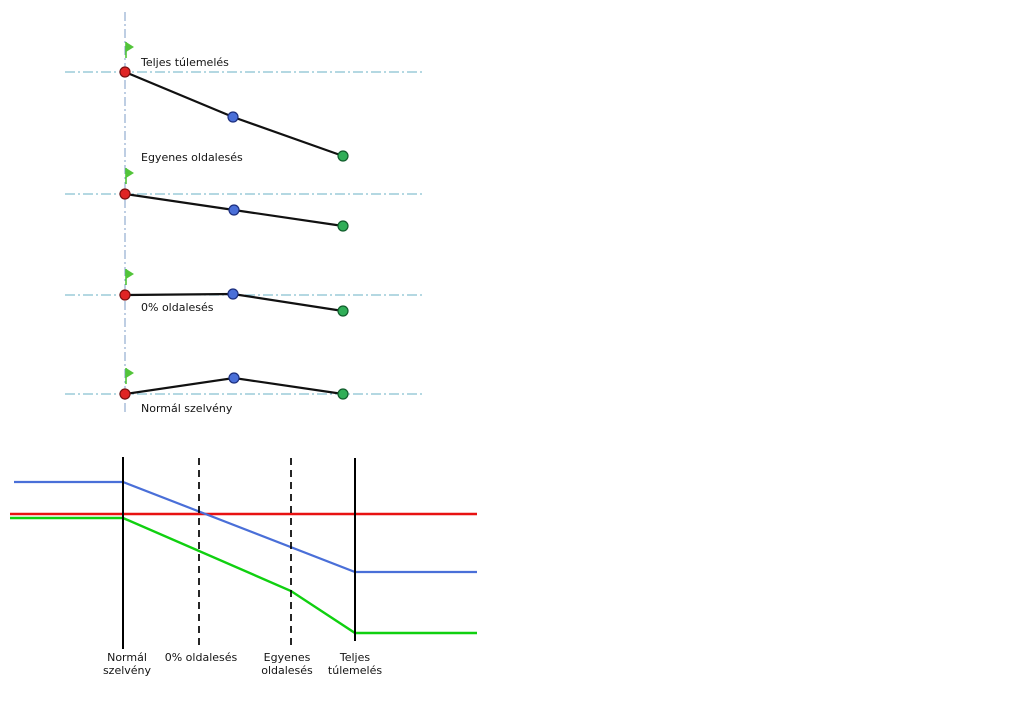 Image resolution: width=1024 pixels, height=720 pixels. I want to click on profile-green-line, so click(243, 575).